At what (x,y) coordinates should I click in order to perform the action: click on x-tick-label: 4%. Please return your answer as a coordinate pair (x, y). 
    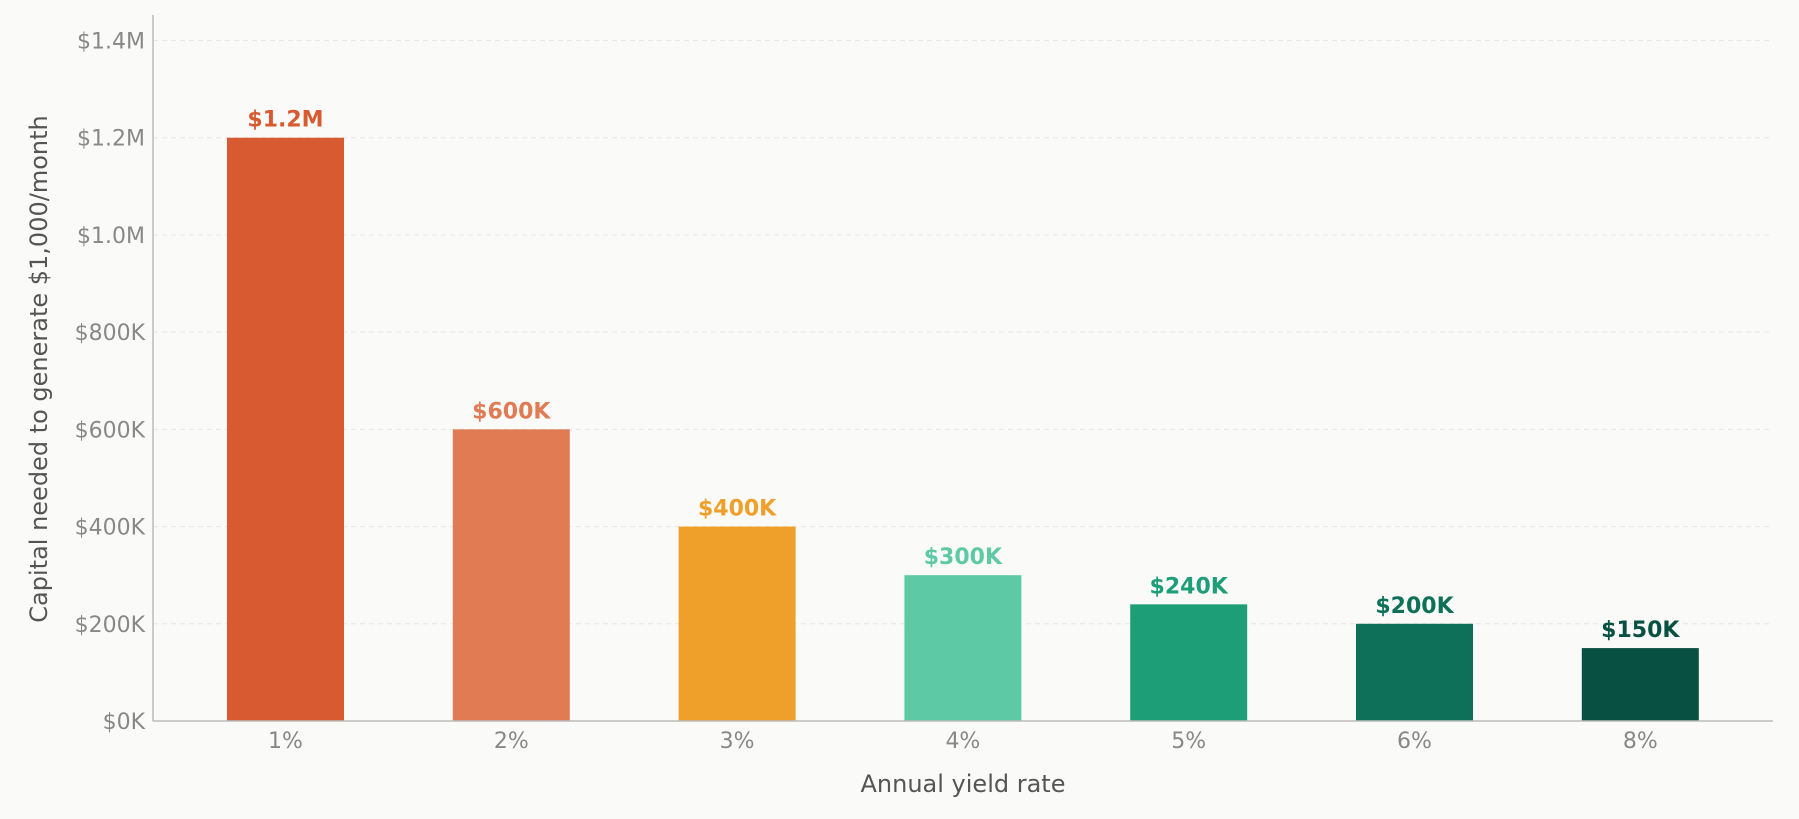
    Looking at the image, I should click on (962, 741).